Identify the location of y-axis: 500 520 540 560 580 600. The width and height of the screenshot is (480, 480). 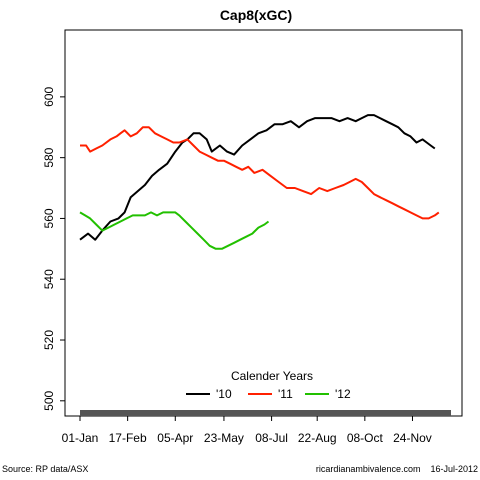
(53, 249).